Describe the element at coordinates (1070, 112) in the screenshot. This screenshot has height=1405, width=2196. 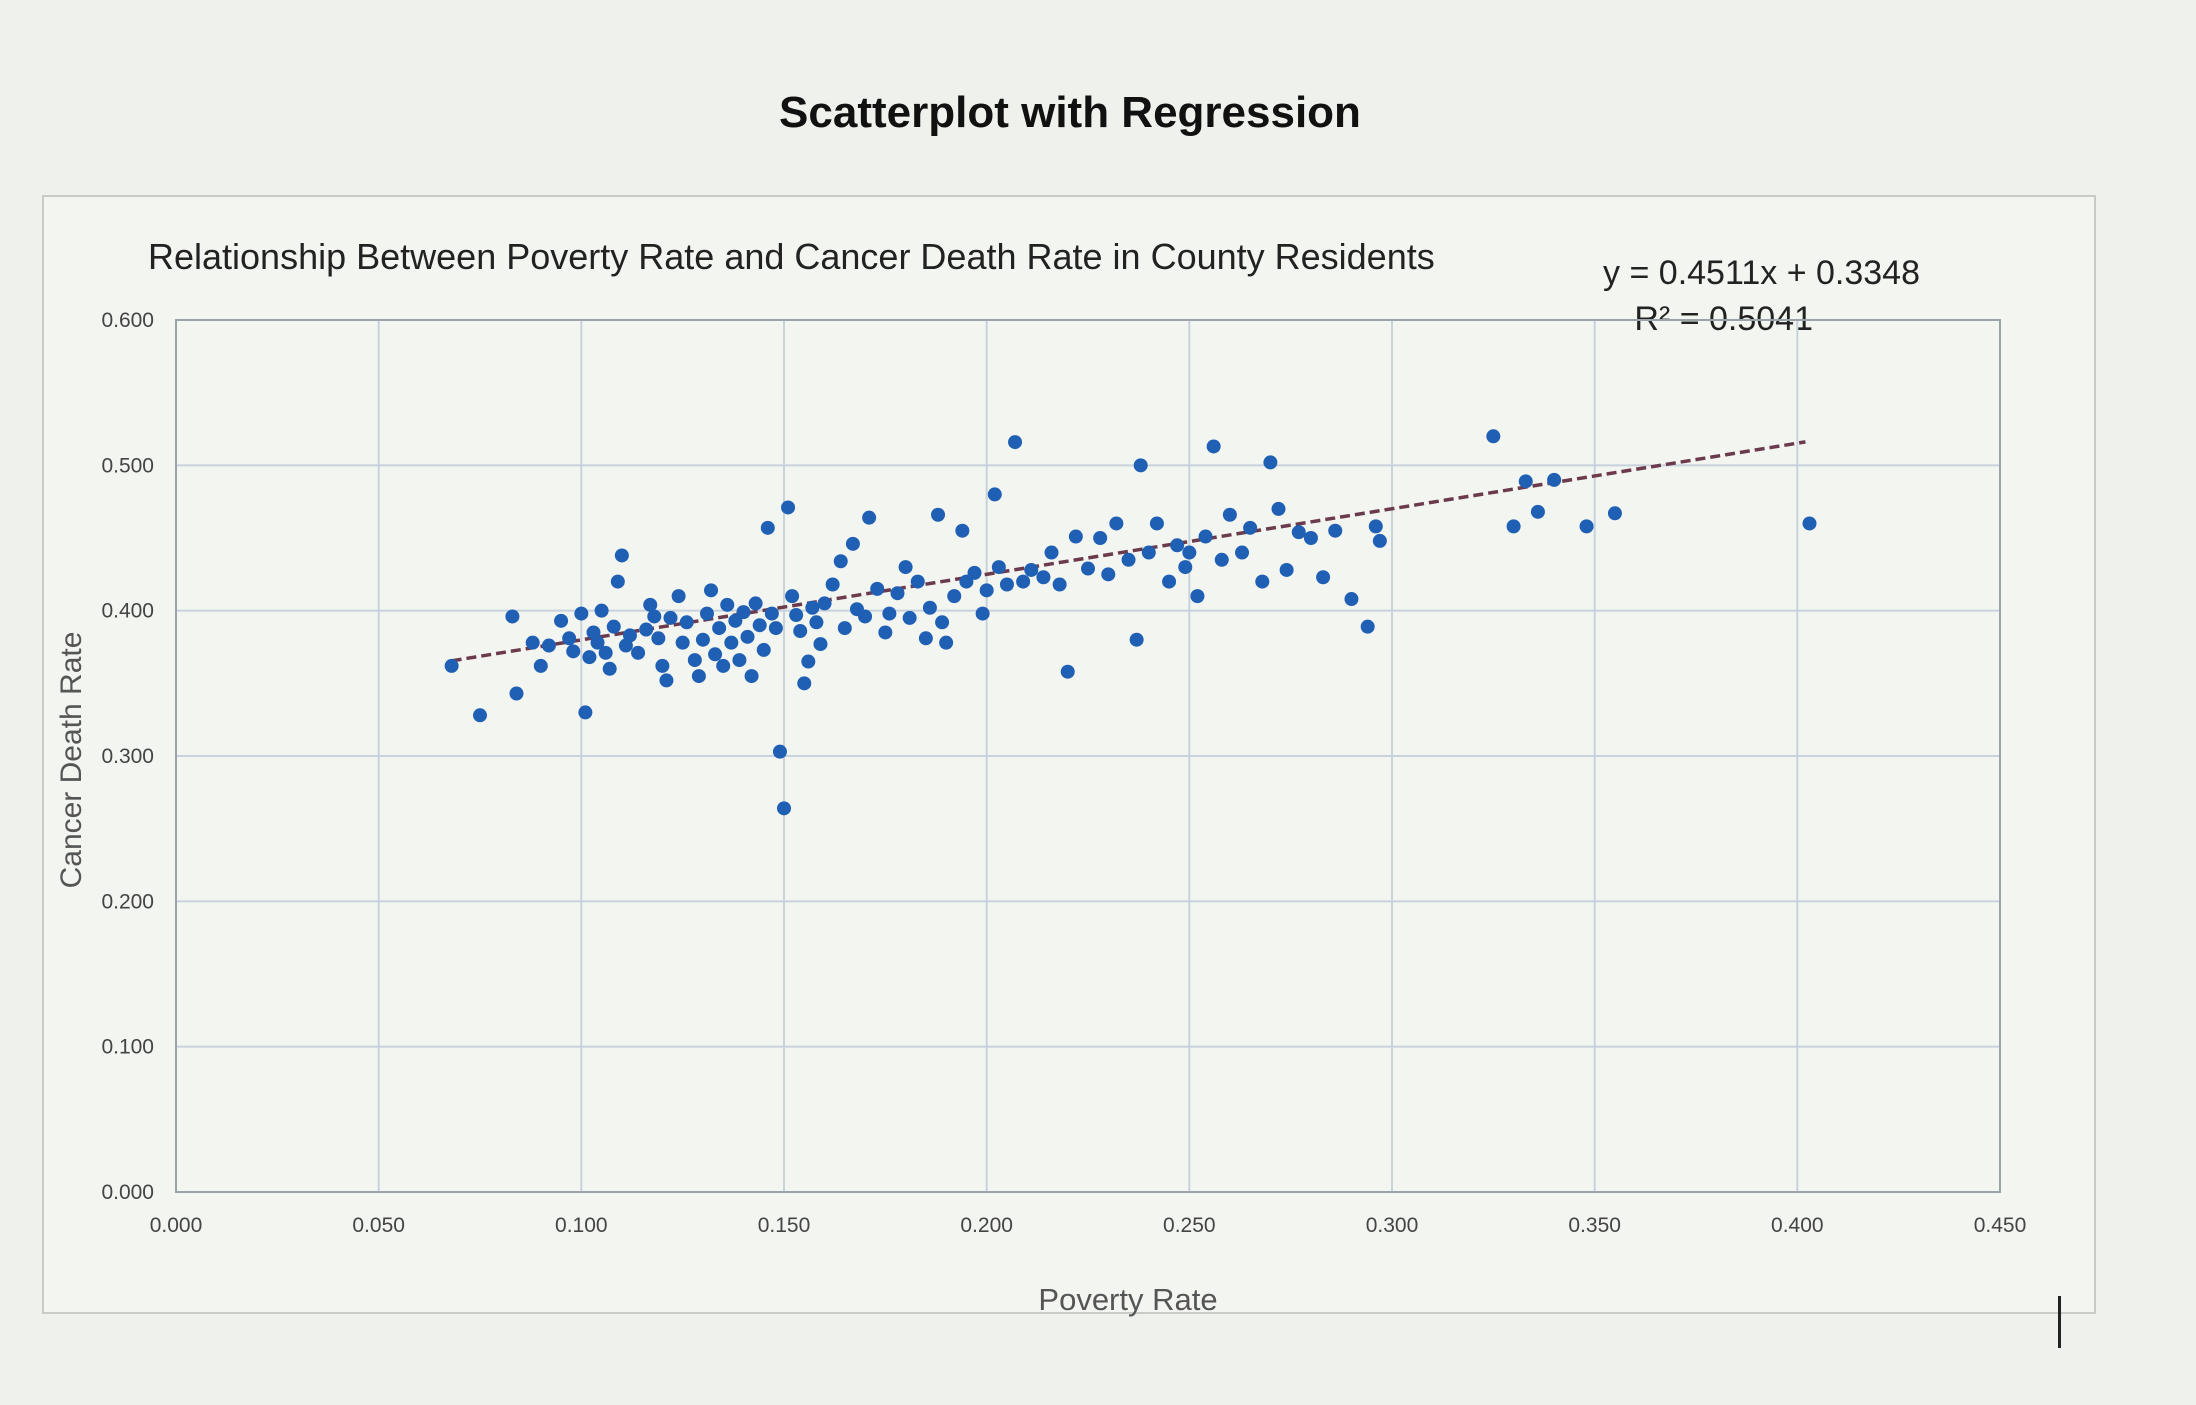
I see `page-title: Scatterplot with Regression` at that location.